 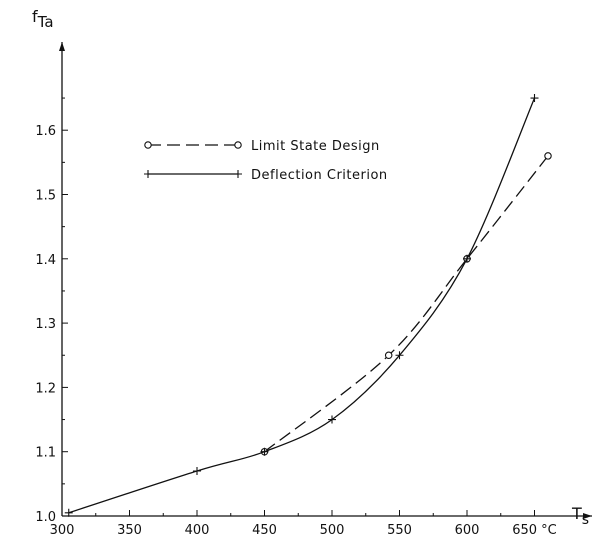 What do you see at coordinates (45, 260) in the screenshot?
I see `y-tick-label: 1.4` at bounding box center [45, 260].